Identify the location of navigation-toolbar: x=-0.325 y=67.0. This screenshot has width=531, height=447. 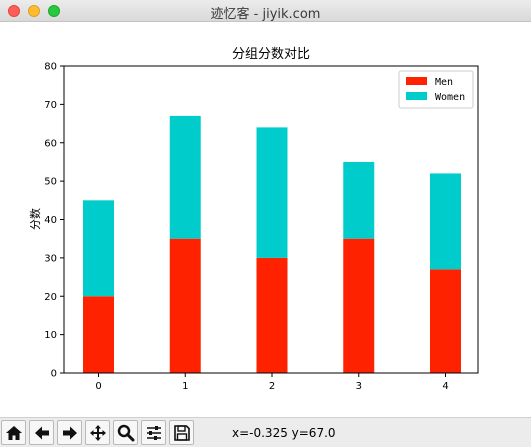
(265, 432).